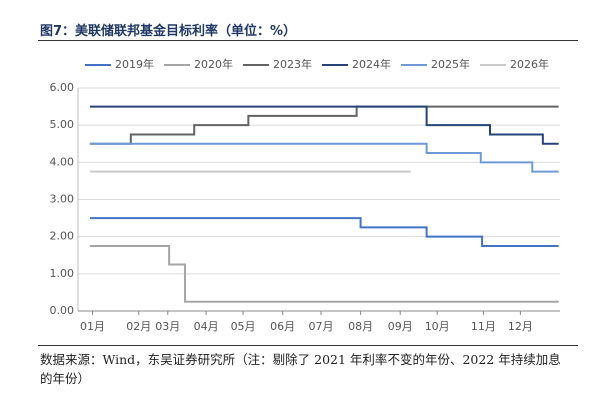  What do you see at coordinates (282, 326) in the screenshot?
I see `x-tick-label: 06月` at bounding box center [282, 326].